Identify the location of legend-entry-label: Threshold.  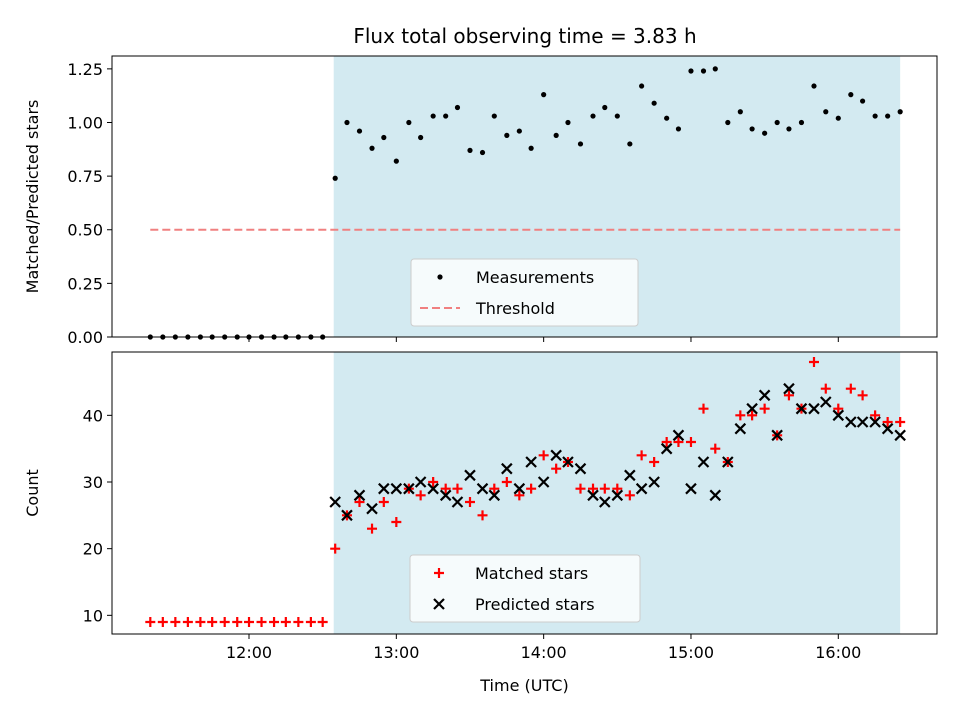
(515, 308).